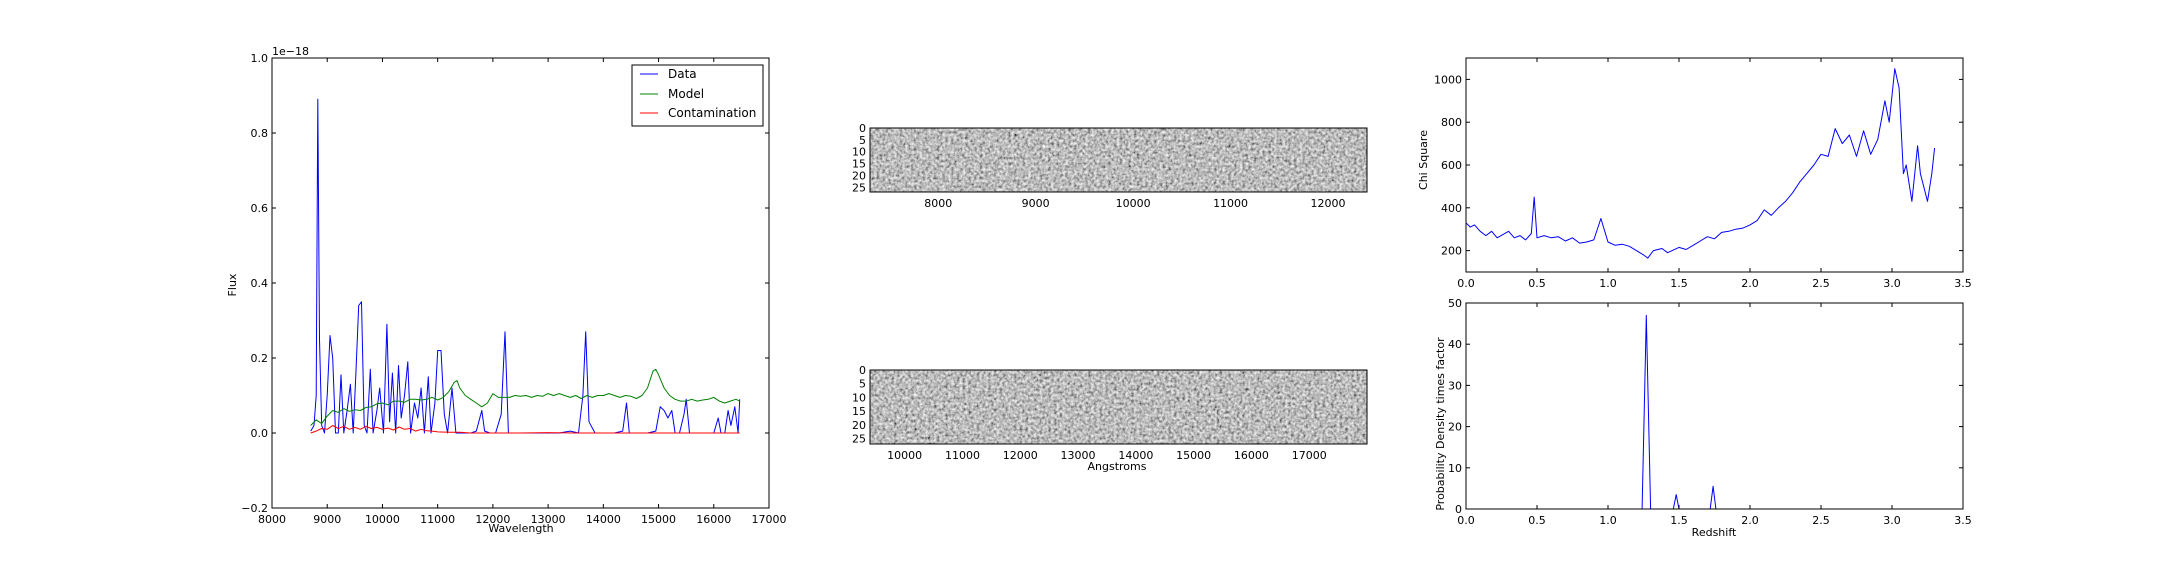  I want to click on probability-y-tick-label: 0, so click(1458, 509).